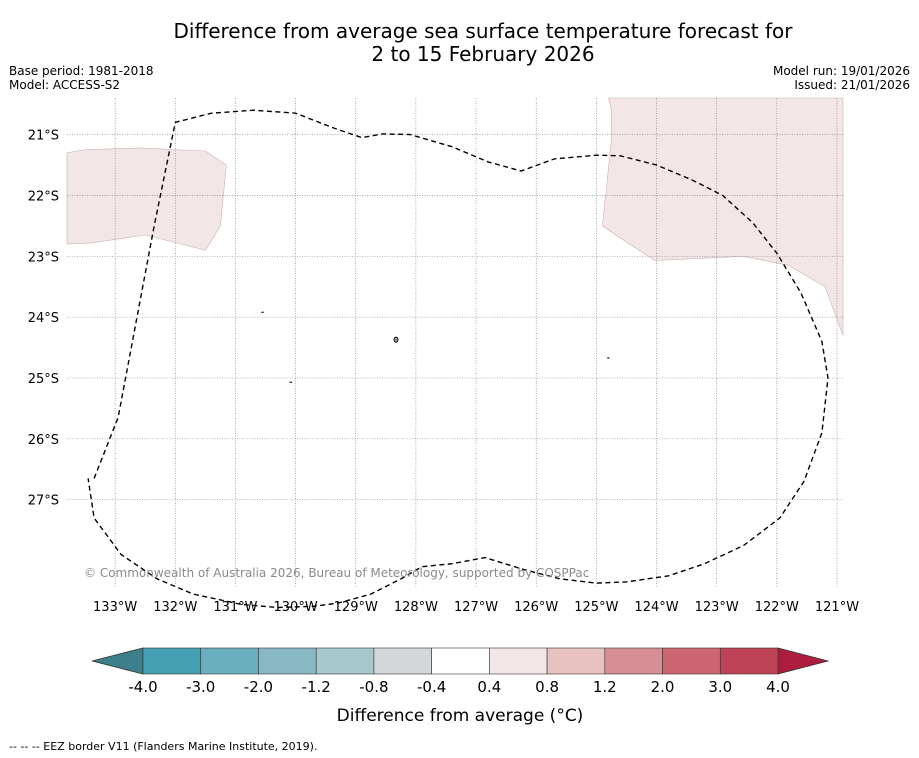 The height and width of the screenshot is (758, 919). Describe the element at coordinates (43, 257) in the screenshot. I see `latitude-tick-label: 23°S` at that location.